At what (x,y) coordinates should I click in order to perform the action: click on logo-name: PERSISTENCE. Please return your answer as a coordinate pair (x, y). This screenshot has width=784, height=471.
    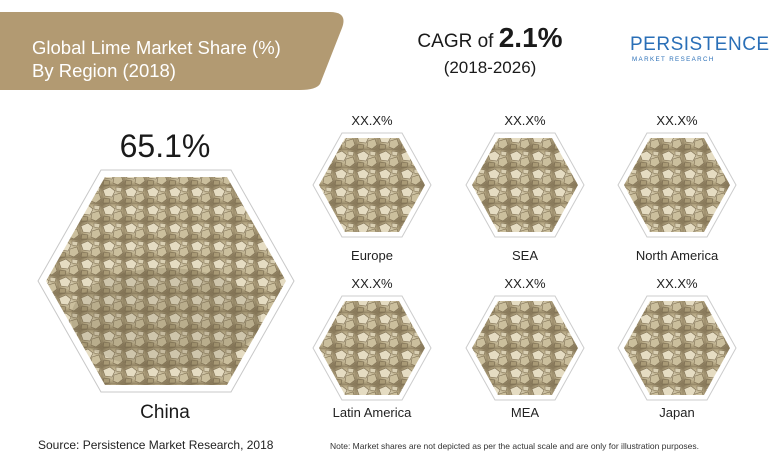
    Looking at the image, I should click on (700, 44).